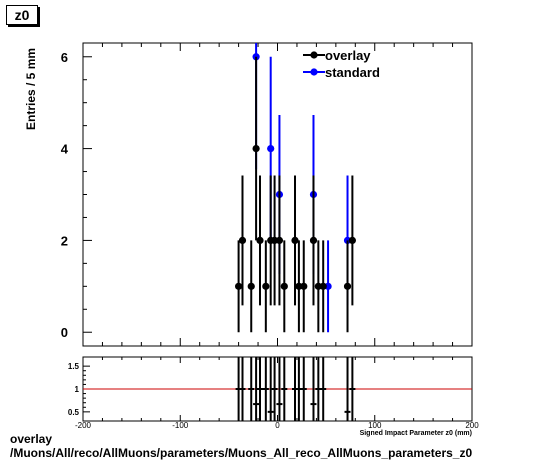  I want to click on ratio-plot-marks, so click(277, 389).